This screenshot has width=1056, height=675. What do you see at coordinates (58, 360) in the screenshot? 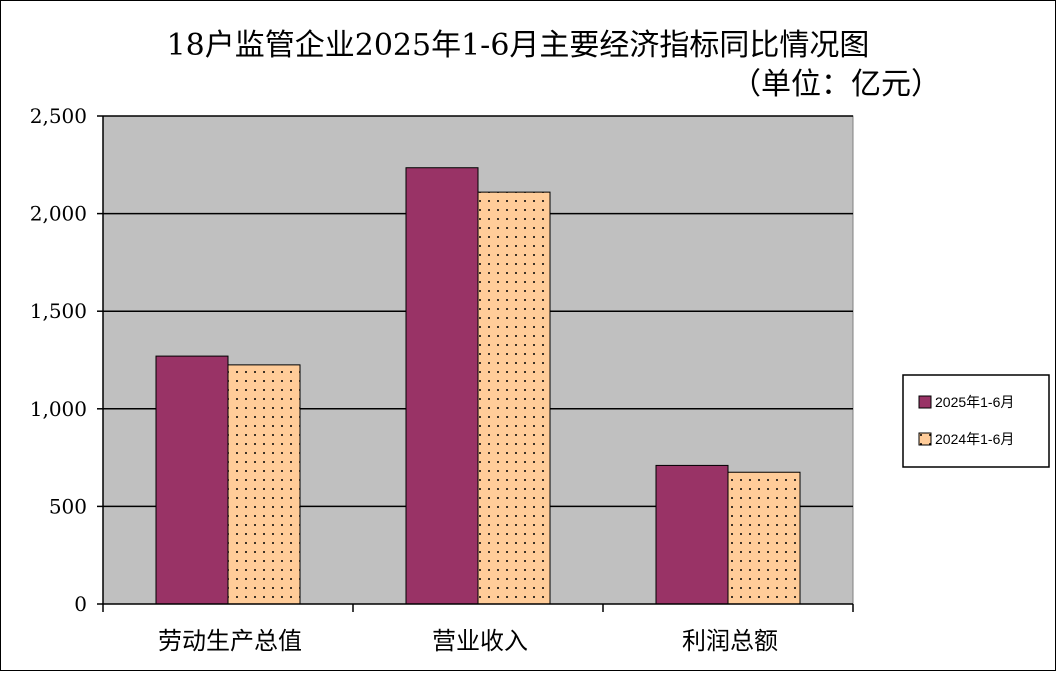
I see `y-tick-labels: 0 500 1,000 1,500 2,000 2,500` at bounding box center [58, 360].